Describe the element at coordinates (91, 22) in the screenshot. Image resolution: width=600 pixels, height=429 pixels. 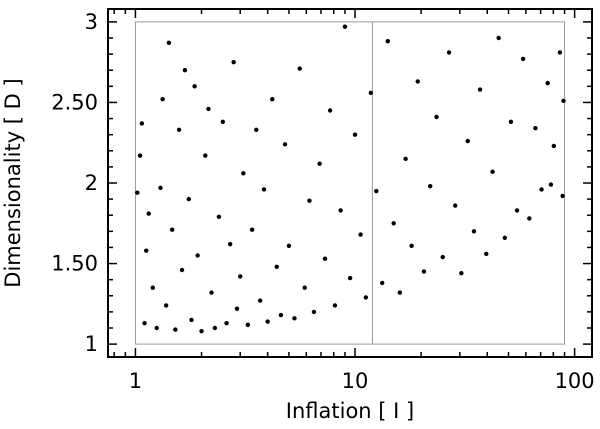
I see `y-tick-label: 3` at that location.